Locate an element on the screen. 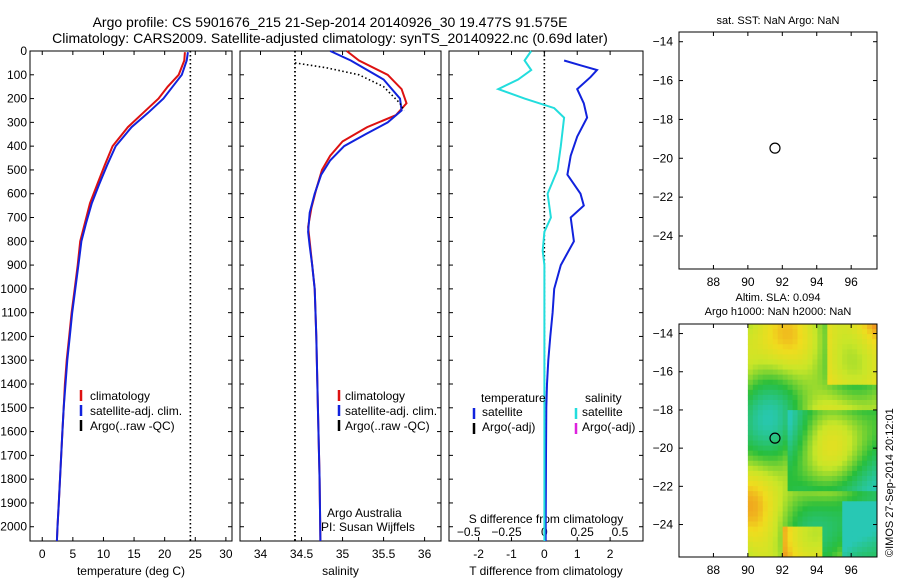 The width and height of the screenshot is (900, 580). difference-s-tick-label: −0.25 is located at coordinates (506, 532).